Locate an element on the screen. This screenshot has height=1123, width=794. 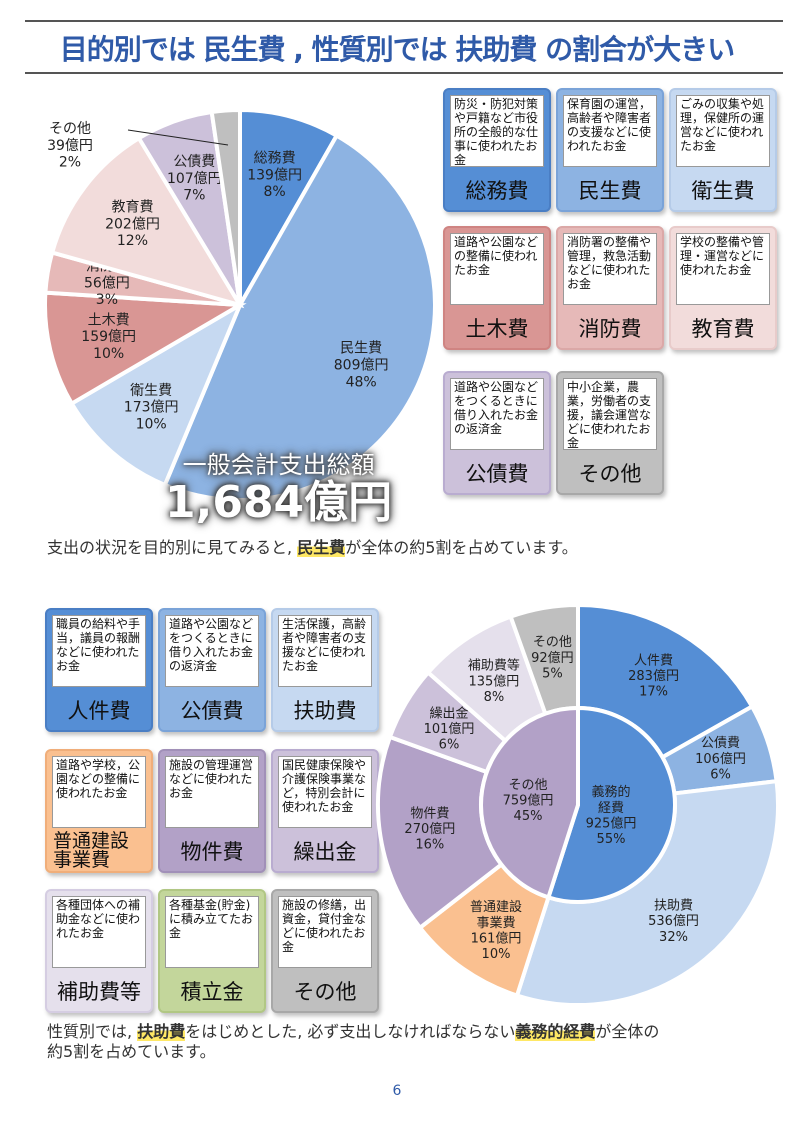
nature-card-desc: 各種基金(貯金)に積み立てたお金 is located at coordinates (212, 932).